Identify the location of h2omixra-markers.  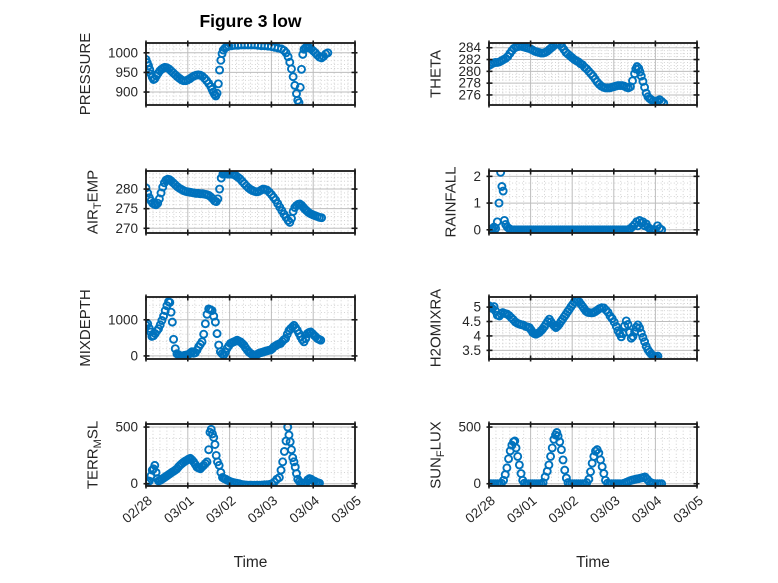
(576, 328).